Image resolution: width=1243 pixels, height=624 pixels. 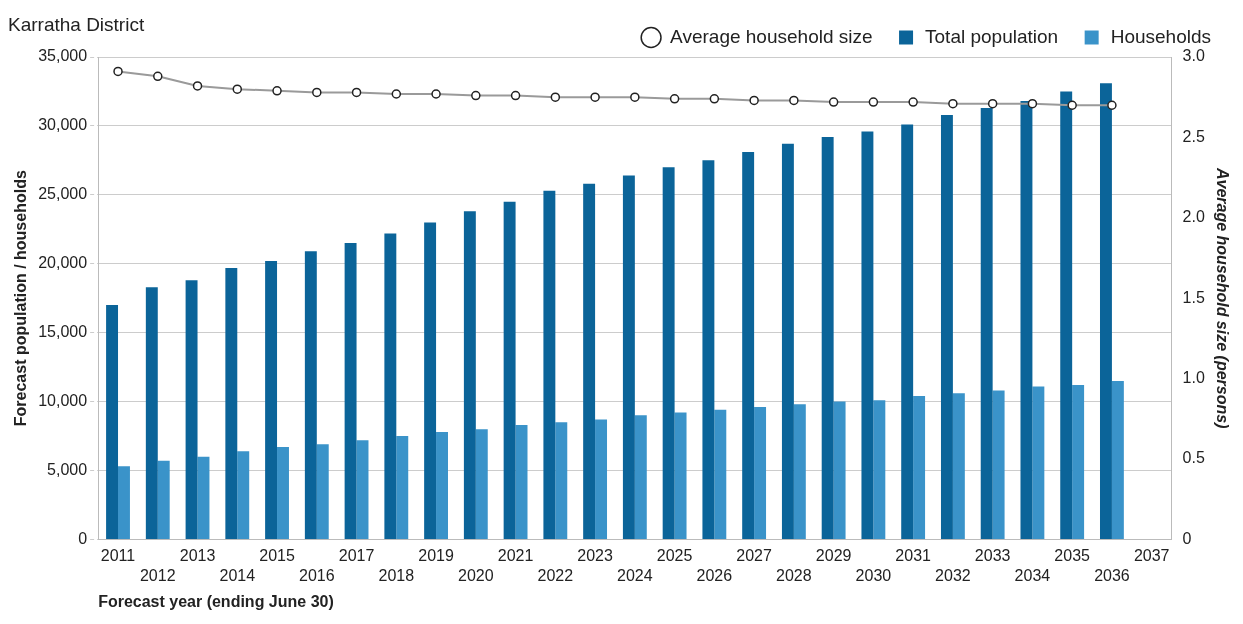 I want to click on y2-tick-label: 1.0, so click(x=1193, y=378).